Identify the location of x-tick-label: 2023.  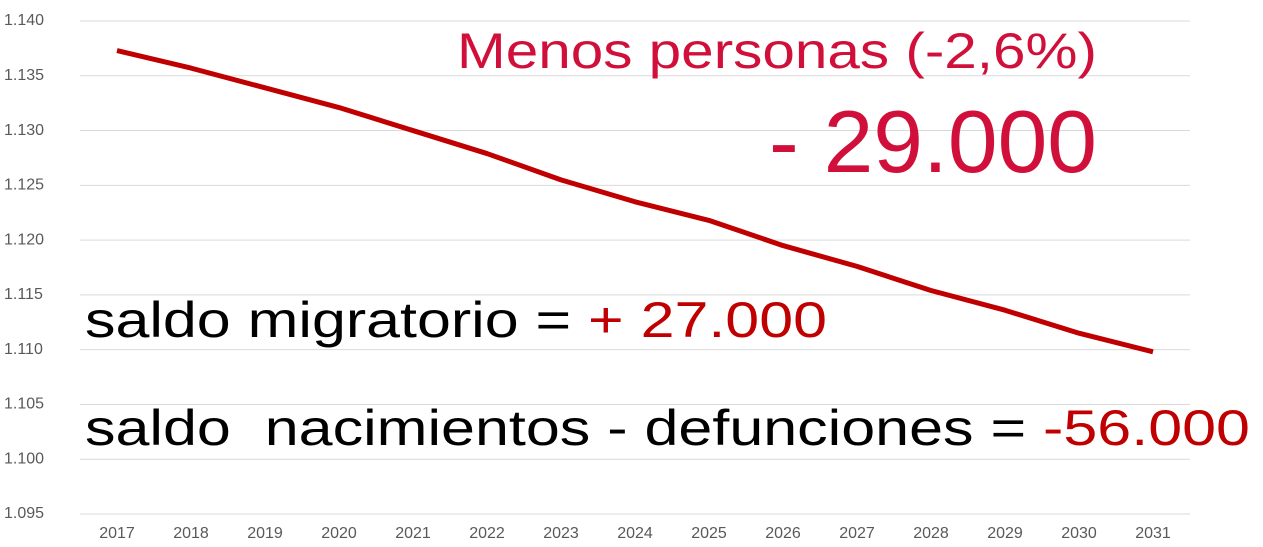
(561, 533).